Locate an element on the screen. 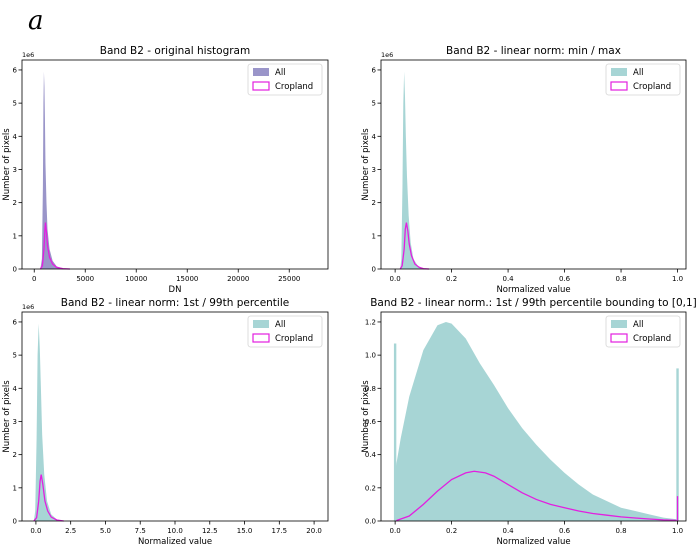 The width and height of the screenshot is (700, 546). y-tick-label: 0.6 is located at coordinates (371, 422).